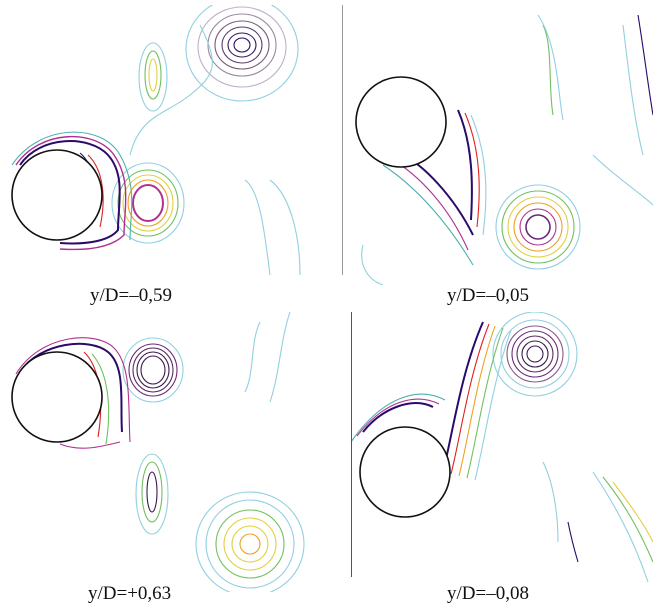 This screenshot has height=609, width=653. I want to click on vortex-lower-right, so click(250, 541).